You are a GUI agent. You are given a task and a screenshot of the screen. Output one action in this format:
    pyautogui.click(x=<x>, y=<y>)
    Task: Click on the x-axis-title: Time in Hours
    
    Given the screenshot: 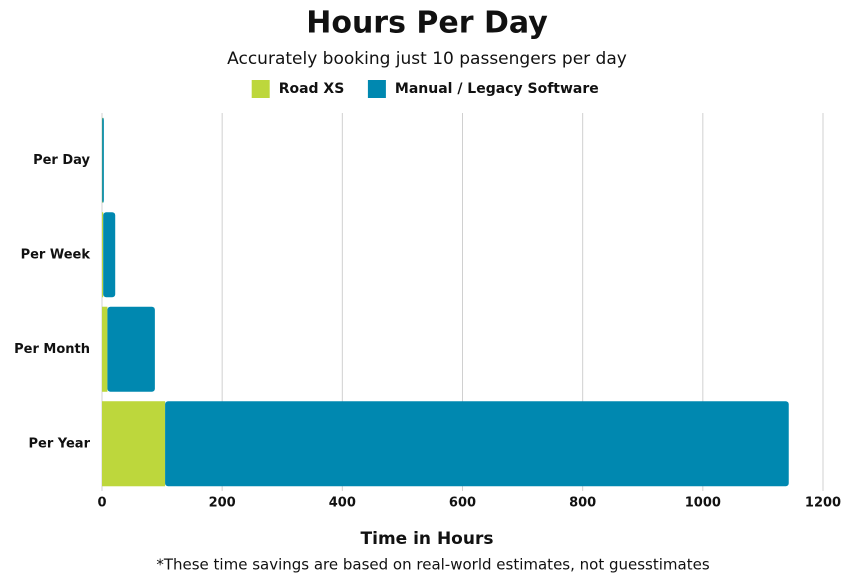 What is the action you would take?
    pyautogui.click(x=427, y=539)
    